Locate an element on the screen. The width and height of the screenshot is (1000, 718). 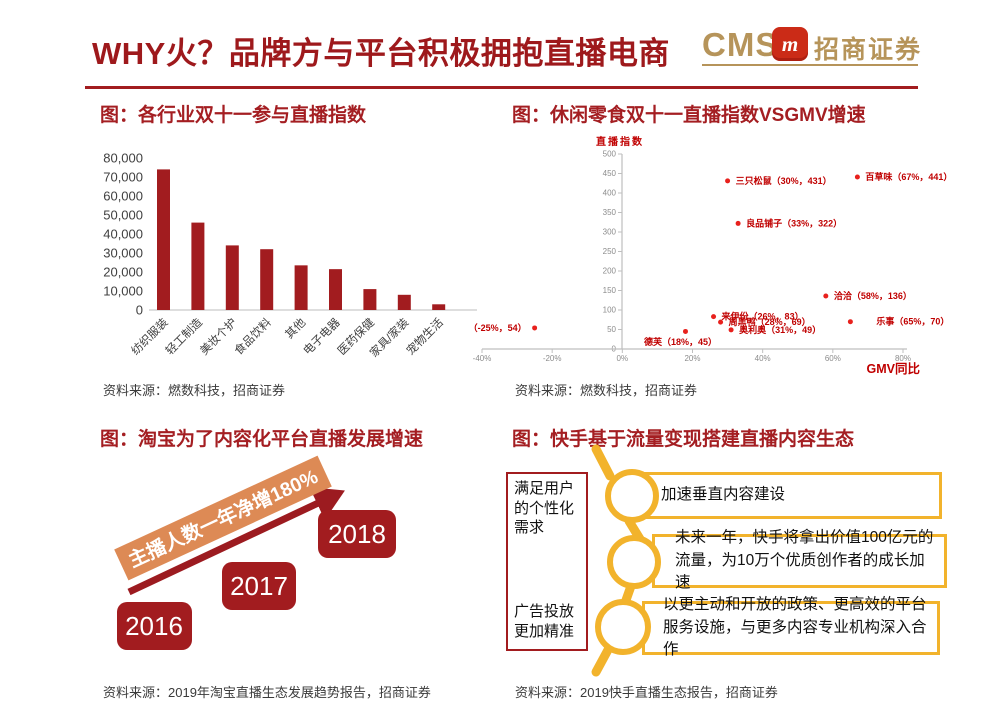
bar-y-tick: 50,000 is located at coordinates (123, 215).